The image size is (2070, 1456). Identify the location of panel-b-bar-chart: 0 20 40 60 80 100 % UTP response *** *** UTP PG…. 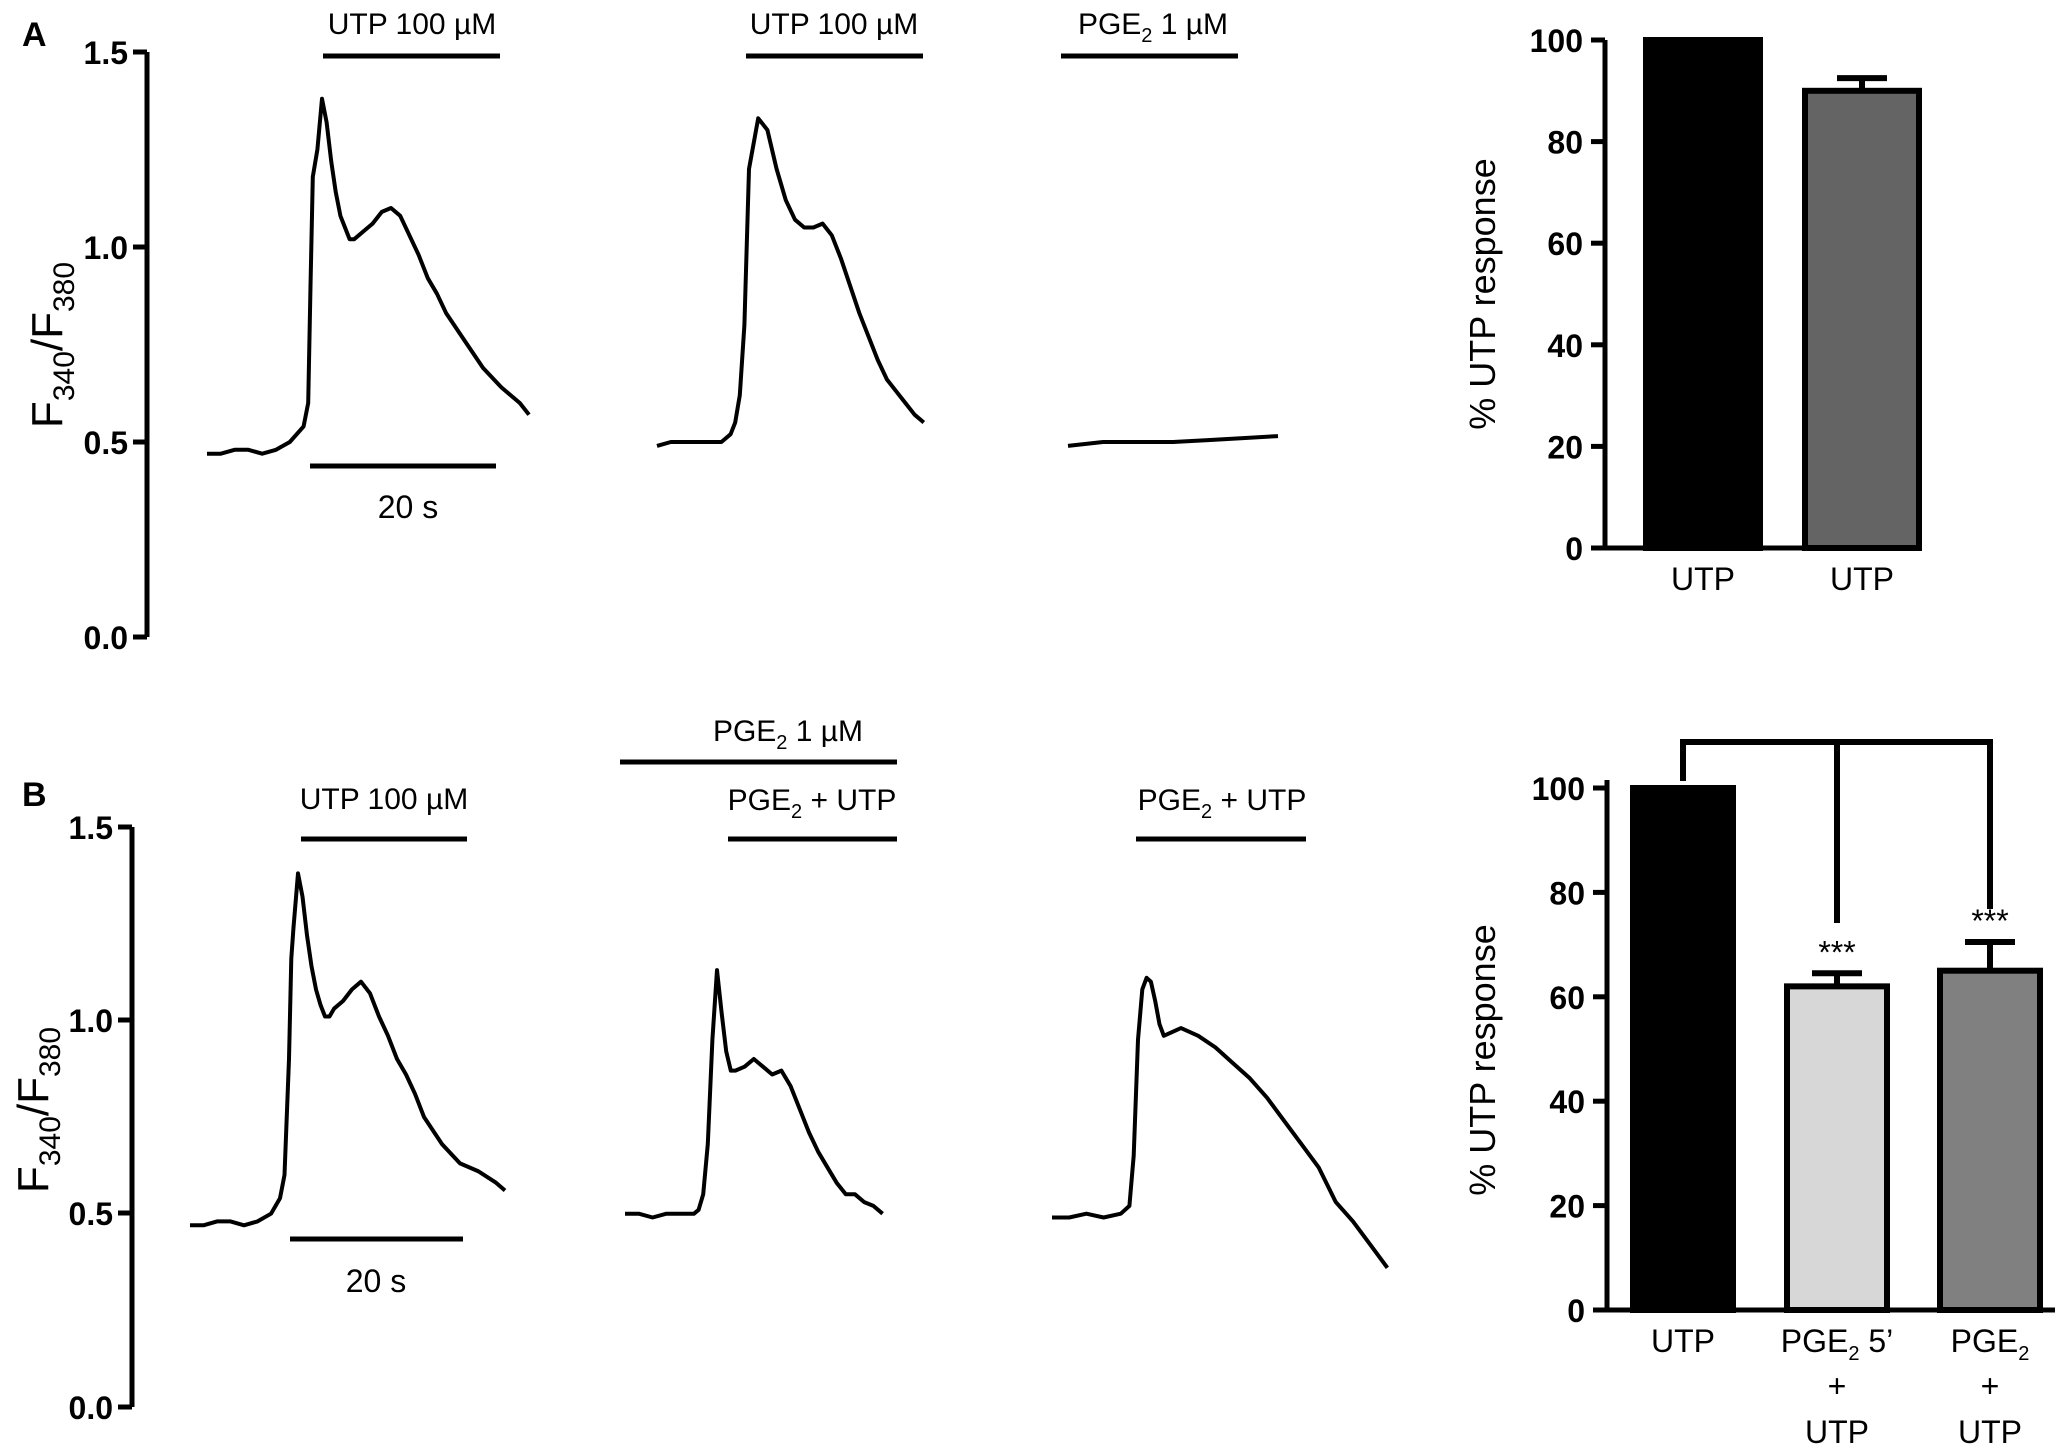
(1758, 1094).